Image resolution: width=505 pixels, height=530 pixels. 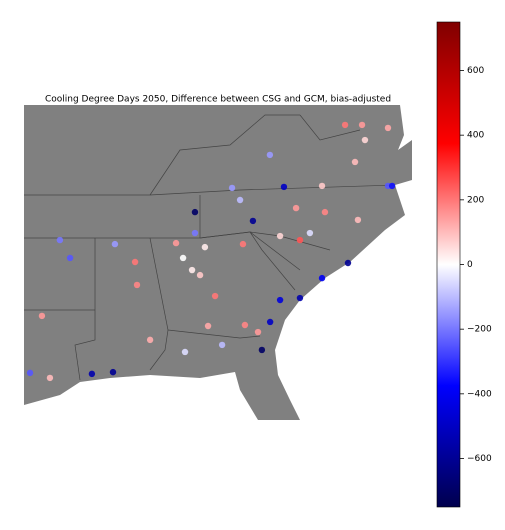 I want to click on gulf, so click(x=141, y=396).